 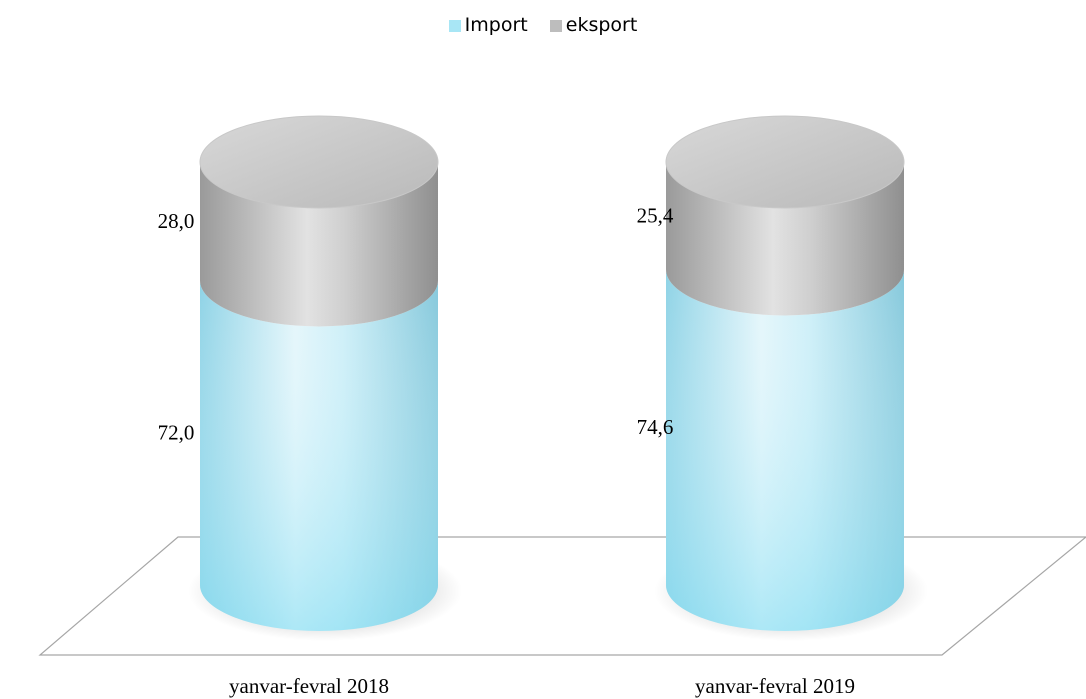 I want to click on legend-swatch-import, so click(x=454, y=26).